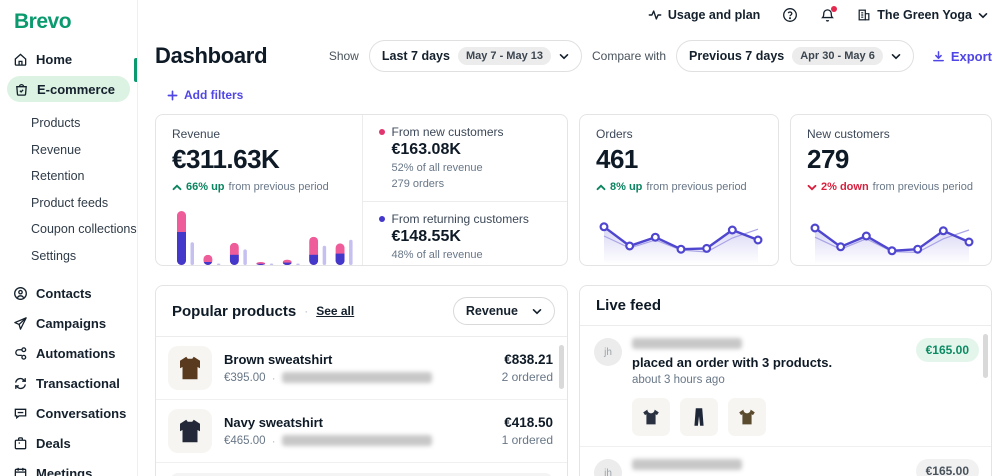 The width and height of the screenshot is (1000, 476). What do you see at coordinates (528, 359) in the screenshot?
I see `product-revenue: €838.21` at bounding box center [528, 359].